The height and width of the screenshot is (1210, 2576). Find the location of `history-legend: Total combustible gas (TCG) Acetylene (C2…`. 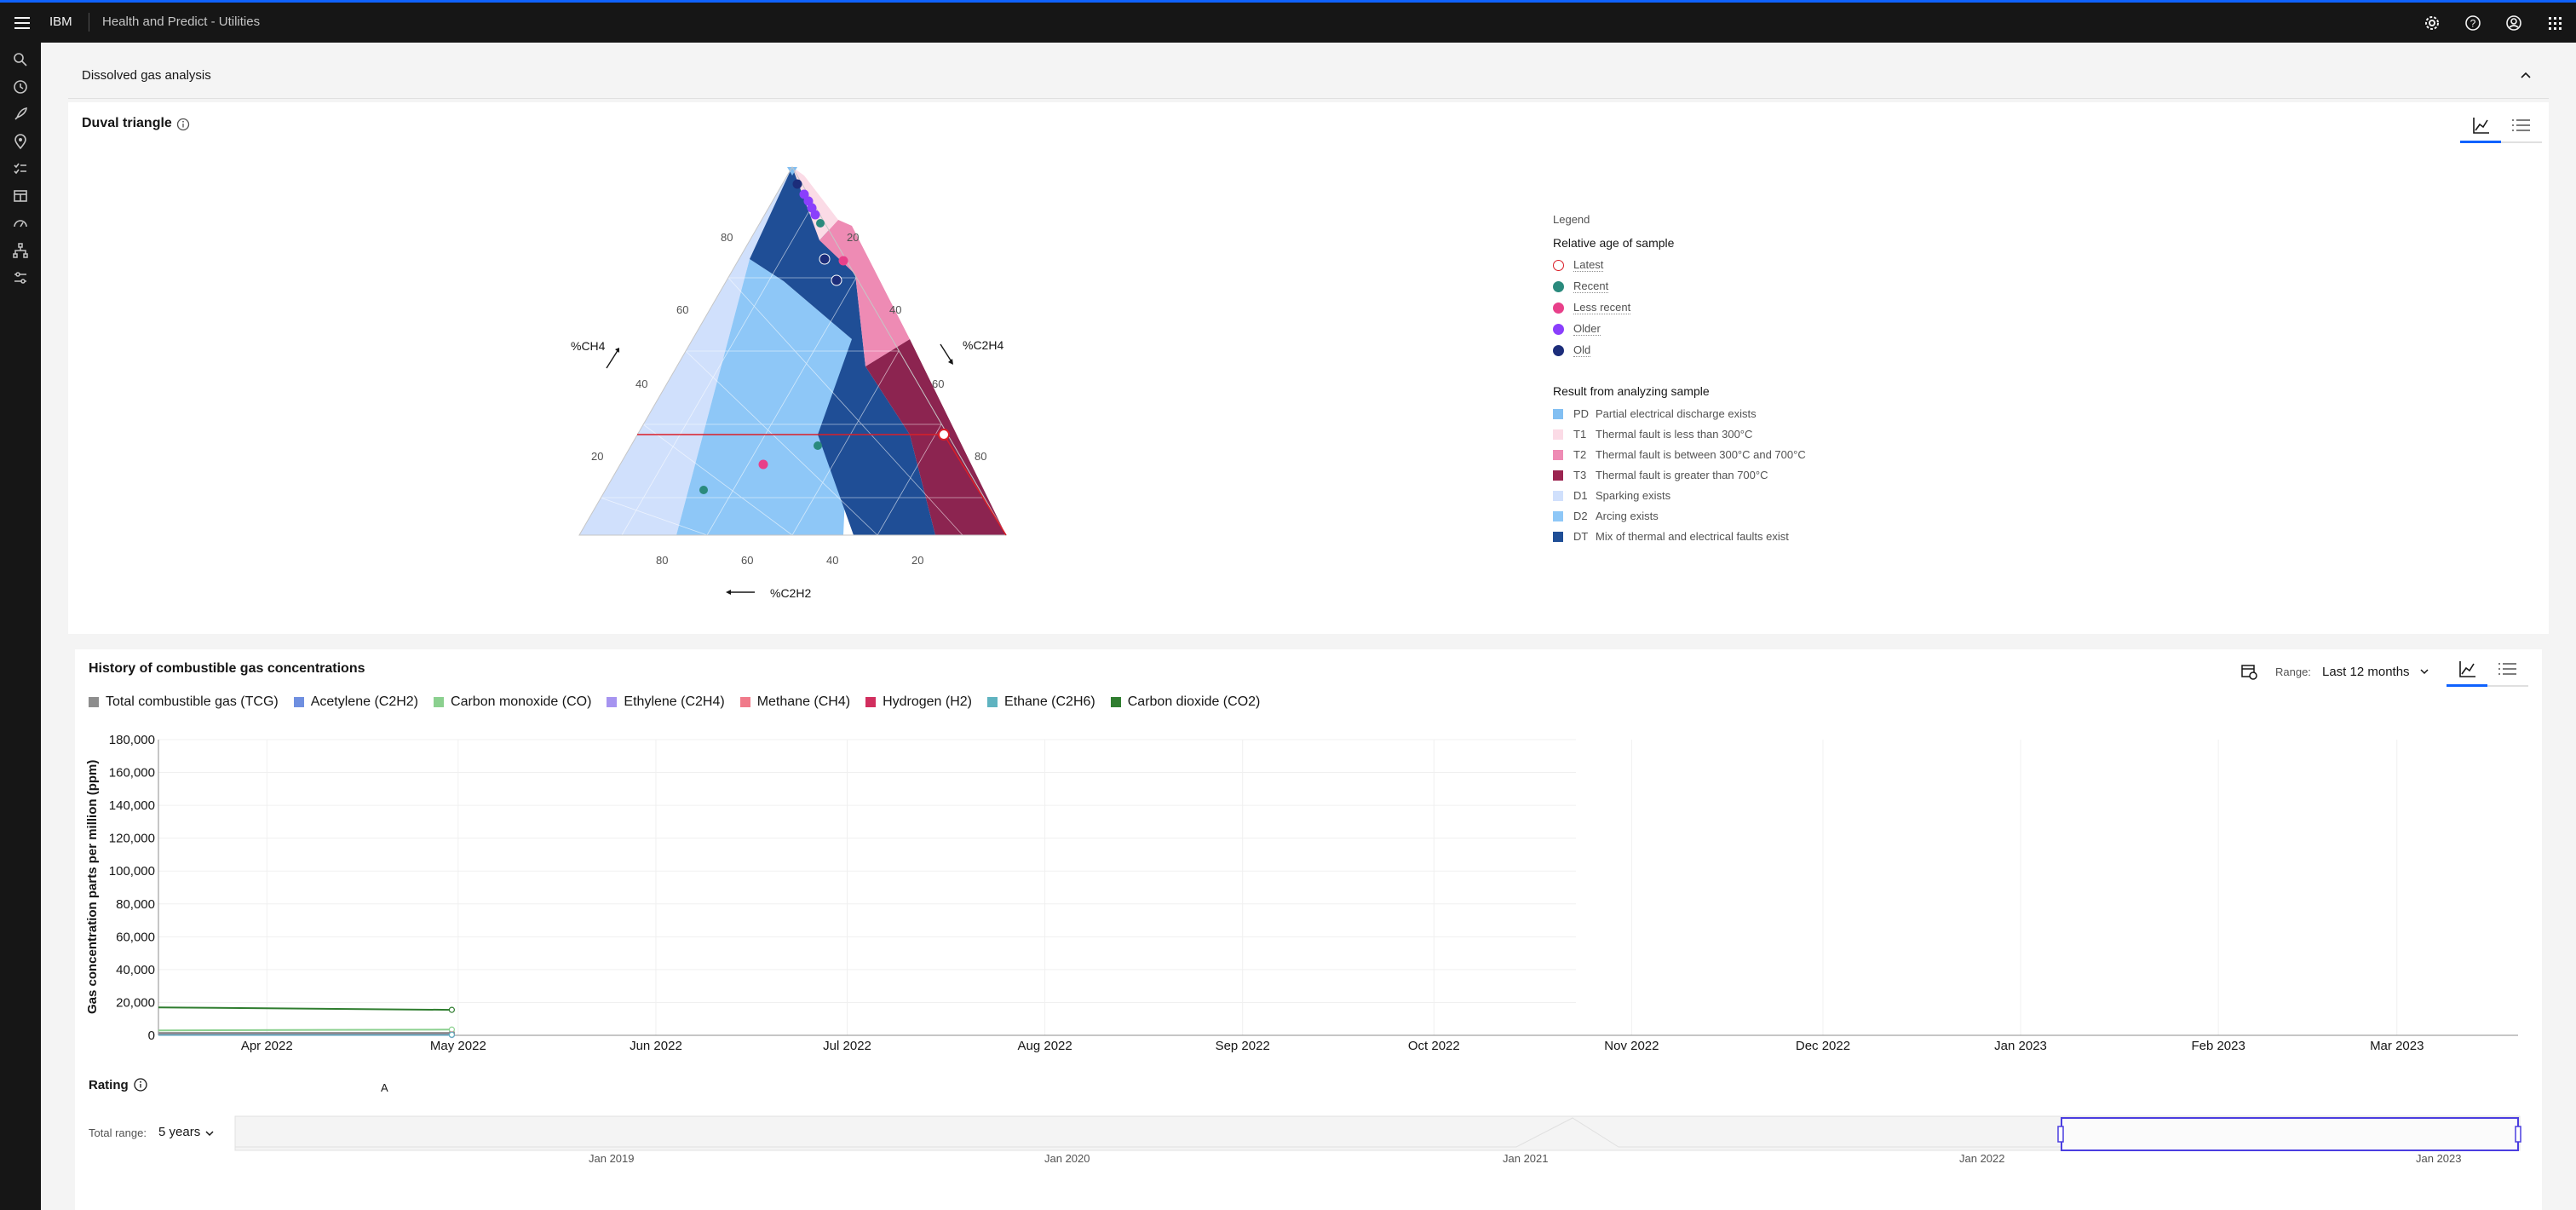

history-legend: Total combustible gas (TCG) Acetylene (C2… is located at coordinates (682, 702).